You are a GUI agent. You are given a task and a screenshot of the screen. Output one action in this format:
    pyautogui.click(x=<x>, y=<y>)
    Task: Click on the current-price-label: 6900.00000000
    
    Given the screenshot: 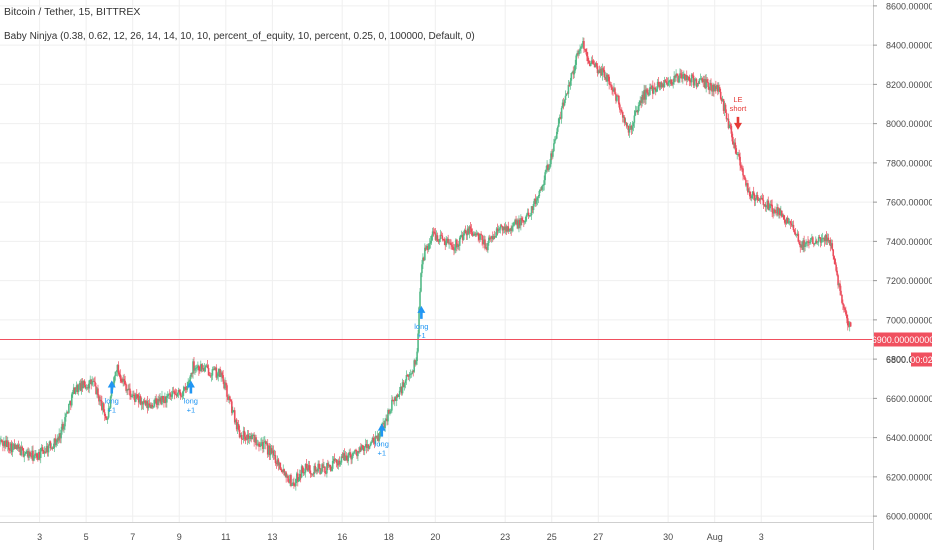 What is the action you would take?
    pyautogui.click(x=902, y=340)
    